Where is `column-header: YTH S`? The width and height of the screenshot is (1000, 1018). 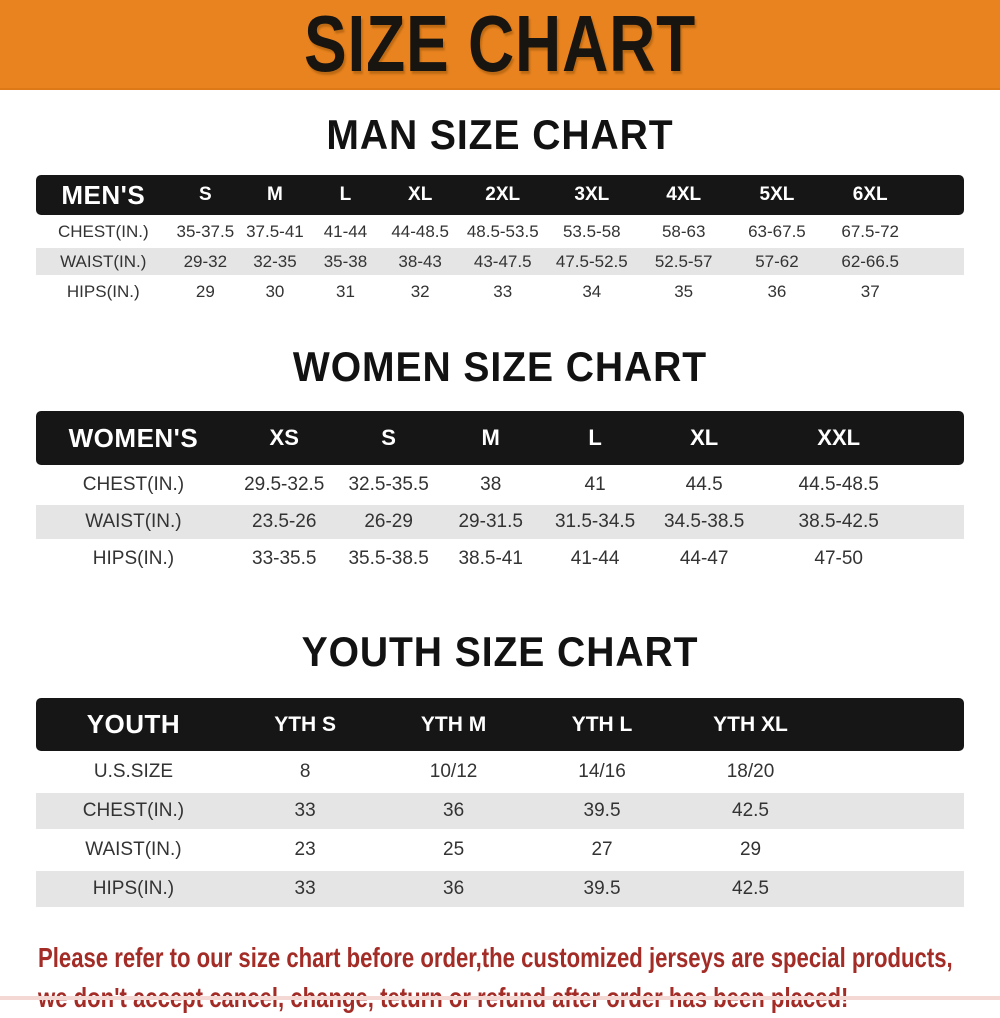
column-header: YTH S is located at coordinates (305, 724).